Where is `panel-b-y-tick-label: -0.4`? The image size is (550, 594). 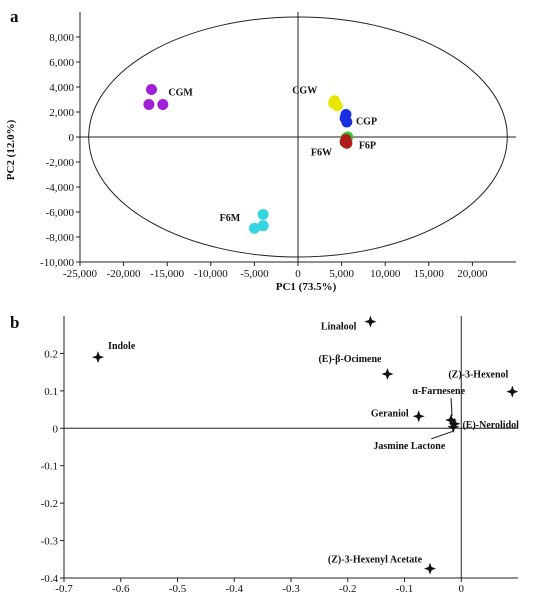 panel-b-y-tick-label: -0.4 is located at coordinates (50, 579).